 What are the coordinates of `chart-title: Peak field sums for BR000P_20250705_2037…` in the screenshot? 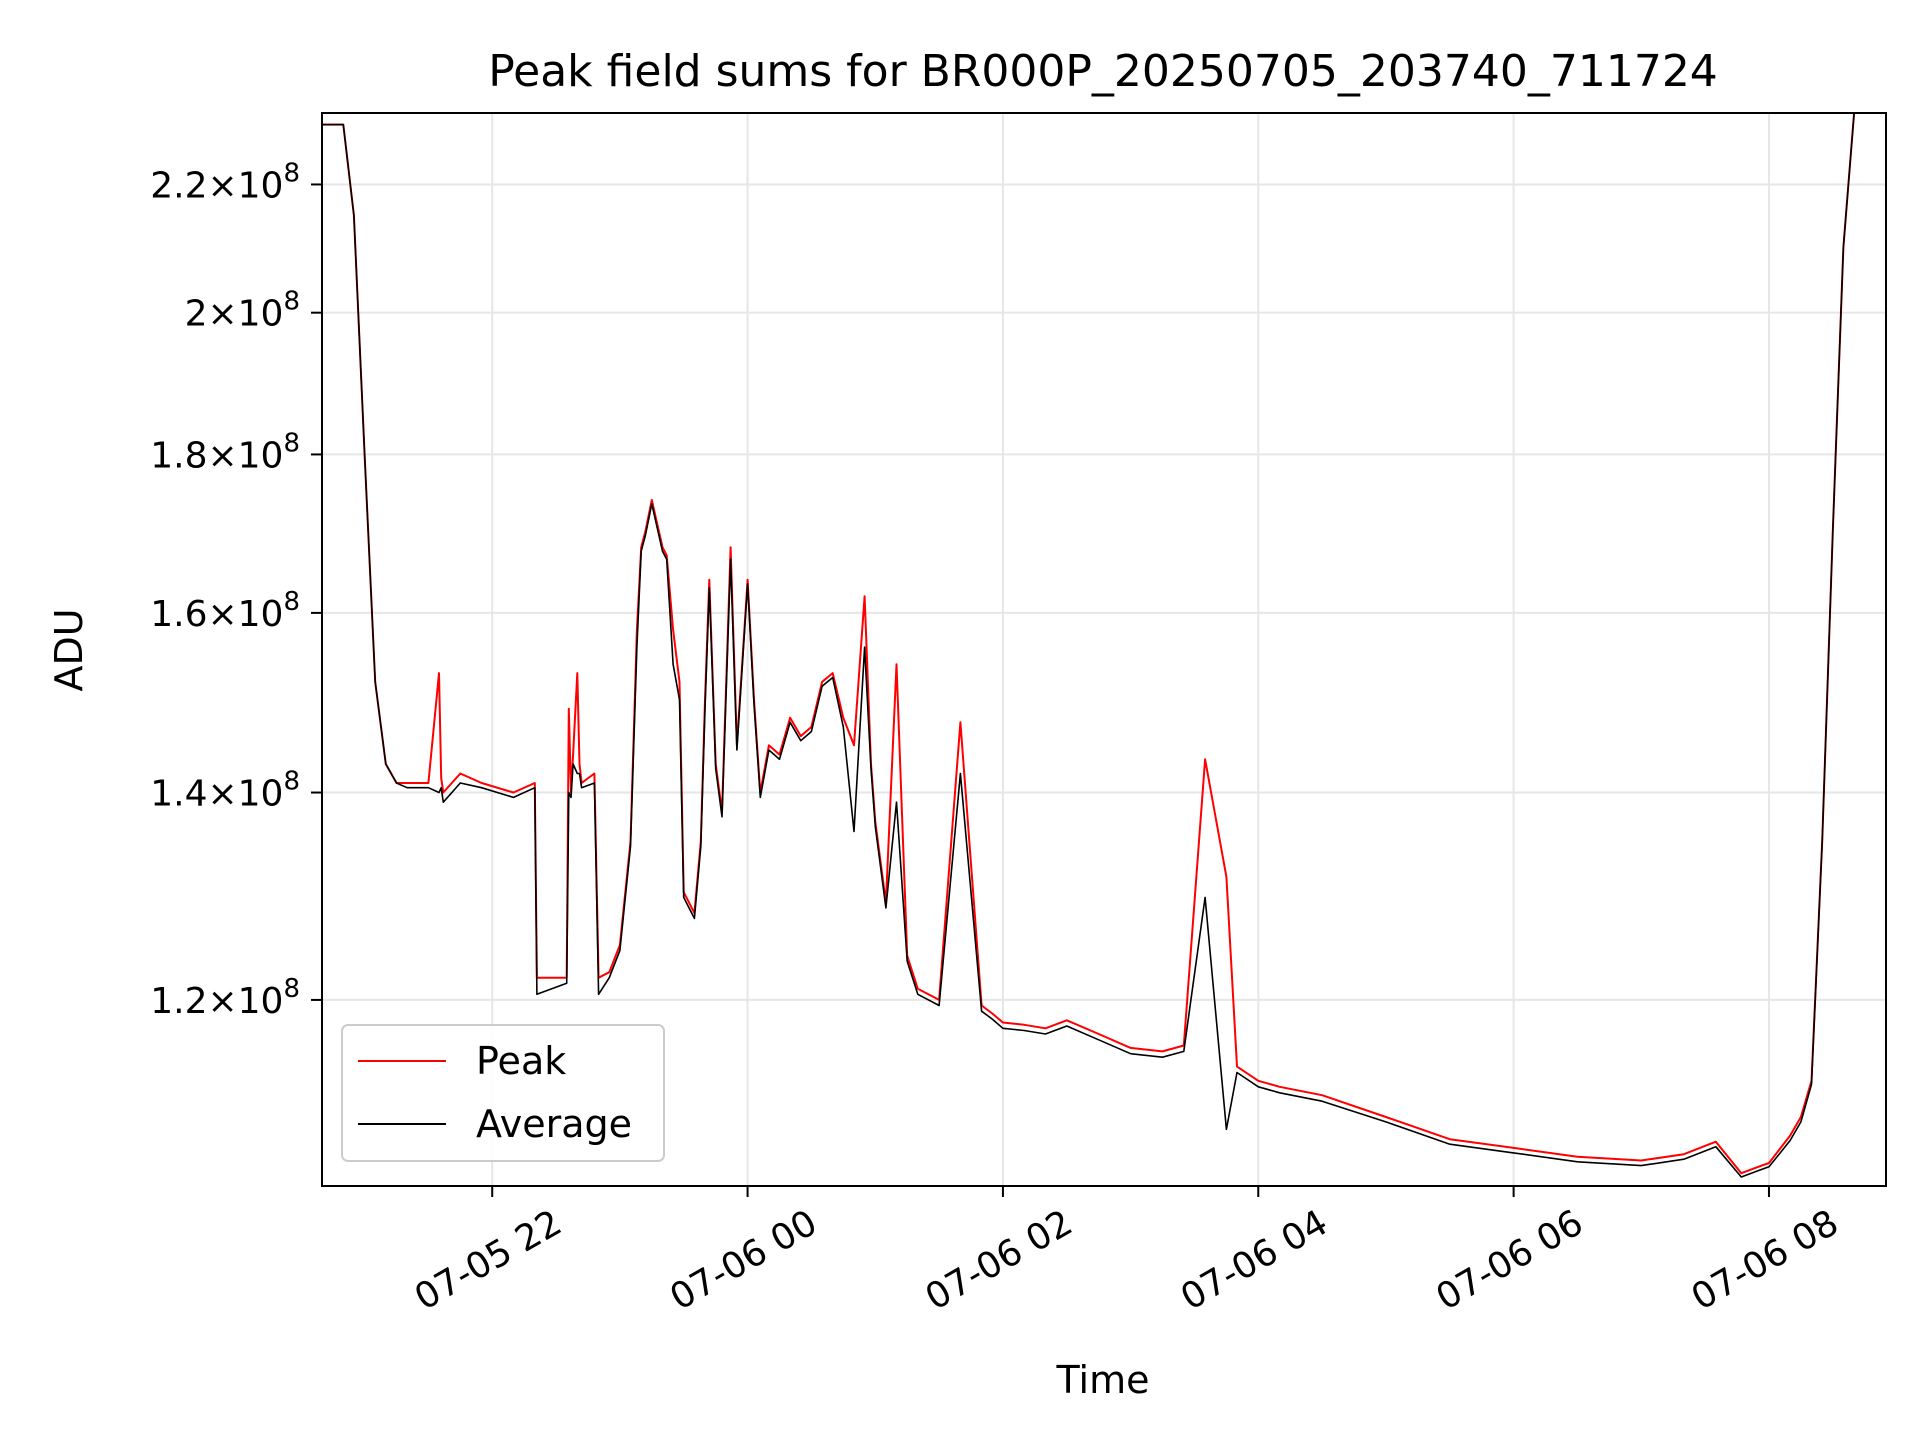 It's located at (1103, 71).